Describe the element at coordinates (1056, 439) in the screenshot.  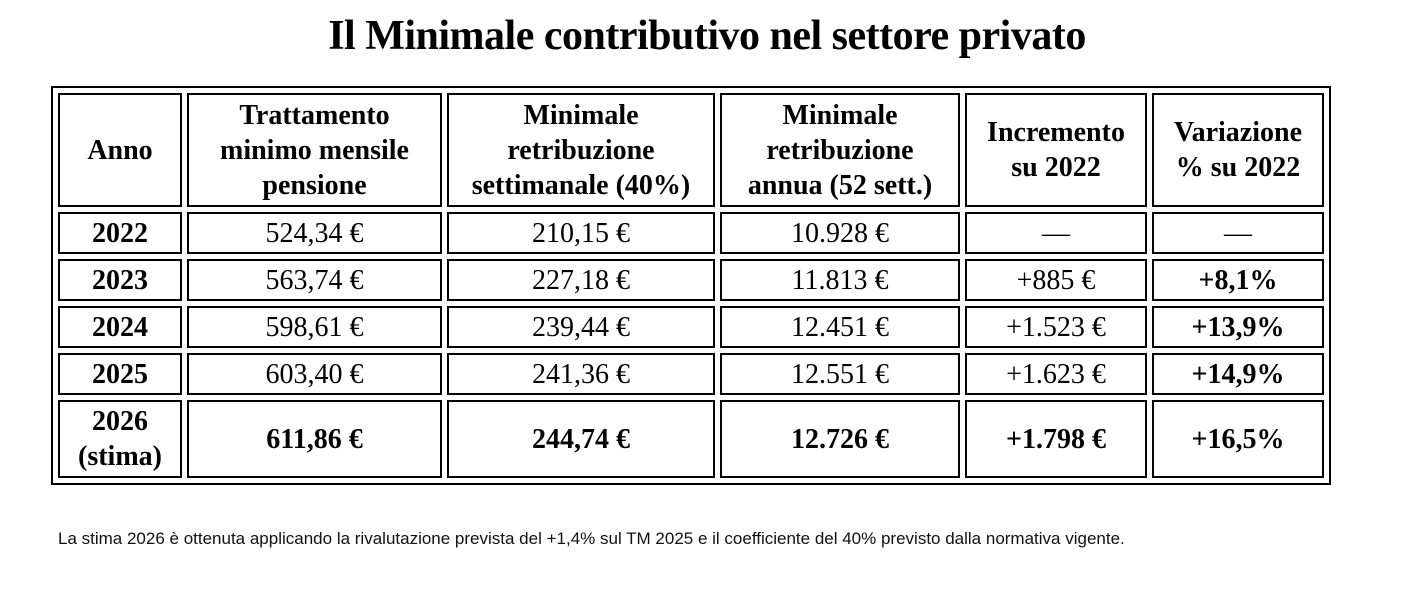
I see `cell-incremento: +1.798 €` at that location.